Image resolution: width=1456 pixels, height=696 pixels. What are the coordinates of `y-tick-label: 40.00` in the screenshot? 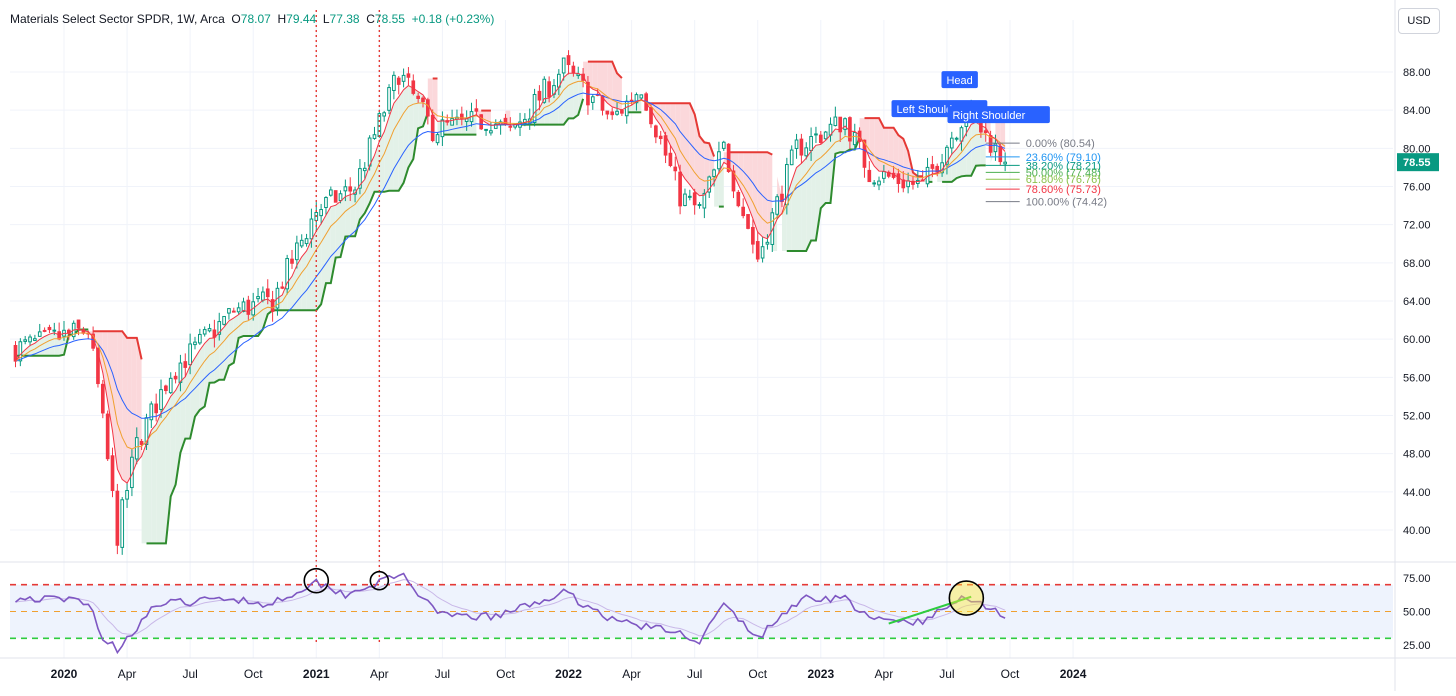 It's located at (1417, 531).